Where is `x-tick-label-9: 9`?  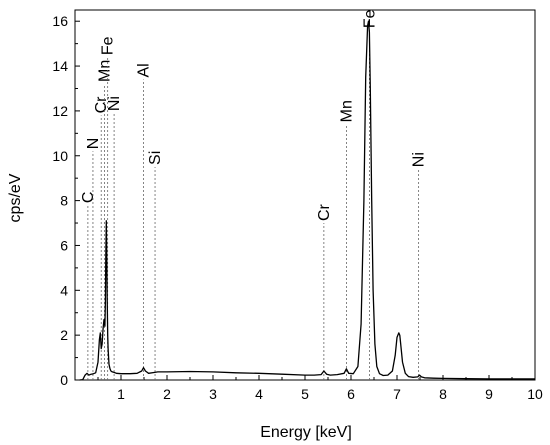 x-tick-label-9: 9 is located at coordinates (489, 394).